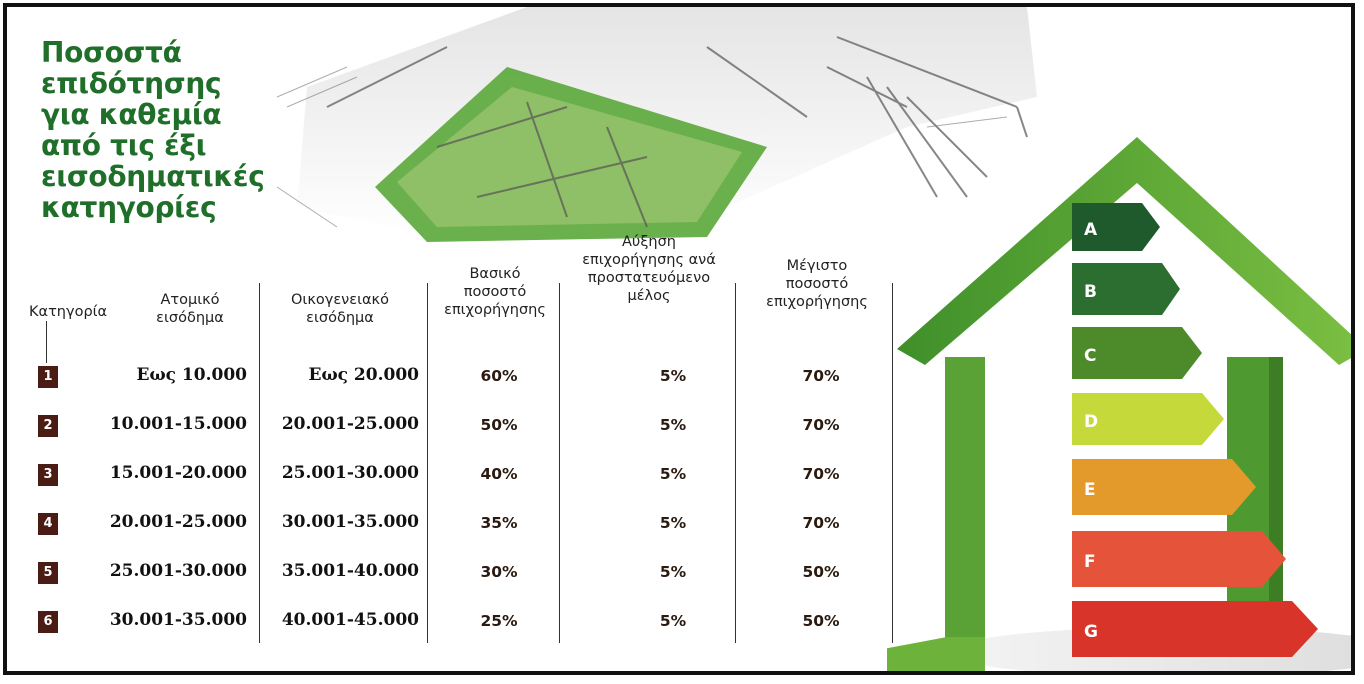  Describe the element at coordinates (153, 176) in the screenshot. I see `title-line: εισοδηματικές` at that location.